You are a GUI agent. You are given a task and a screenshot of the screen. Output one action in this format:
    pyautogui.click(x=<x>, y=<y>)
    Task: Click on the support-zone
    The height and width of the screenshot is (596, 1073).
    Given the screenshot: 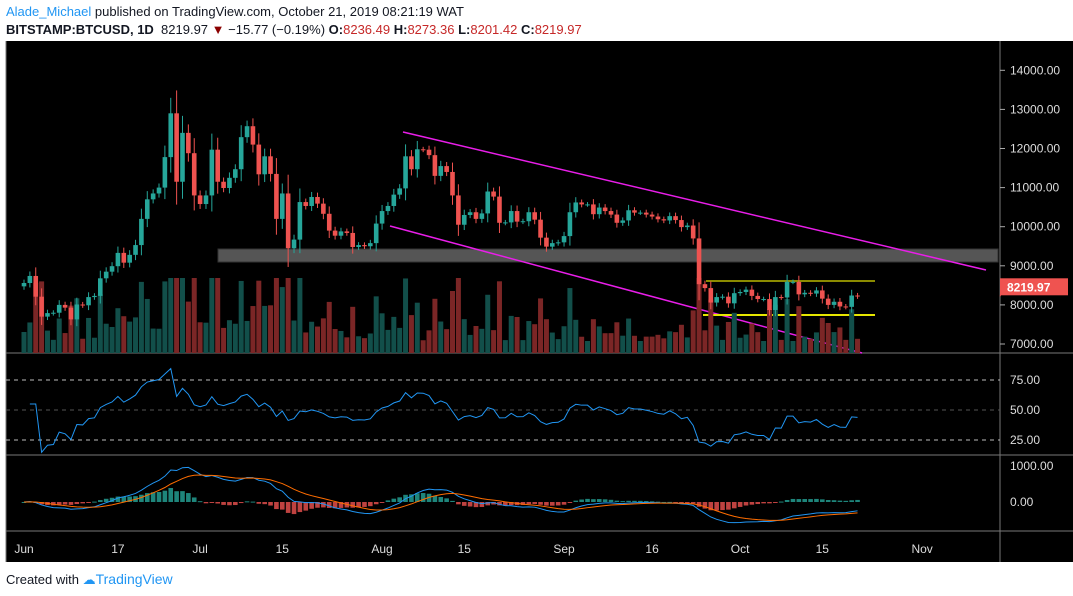 What is the action you would take?
    pyautogui.click(x=608, y=255)
    